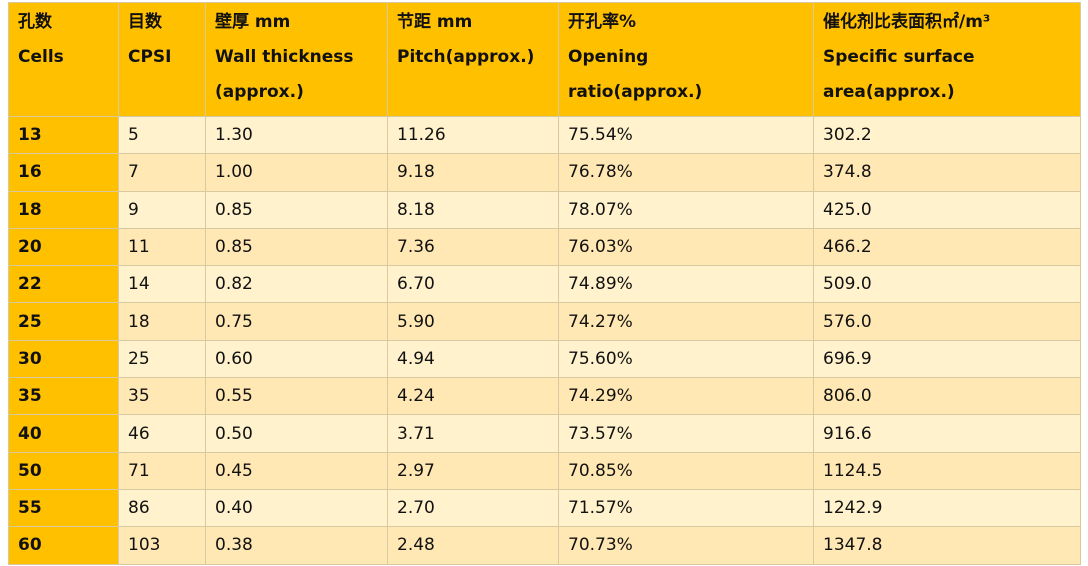 The height and width of the screenshot is (566, 1088). I want to click on data-cell: 74.27%, so click(686, 321).